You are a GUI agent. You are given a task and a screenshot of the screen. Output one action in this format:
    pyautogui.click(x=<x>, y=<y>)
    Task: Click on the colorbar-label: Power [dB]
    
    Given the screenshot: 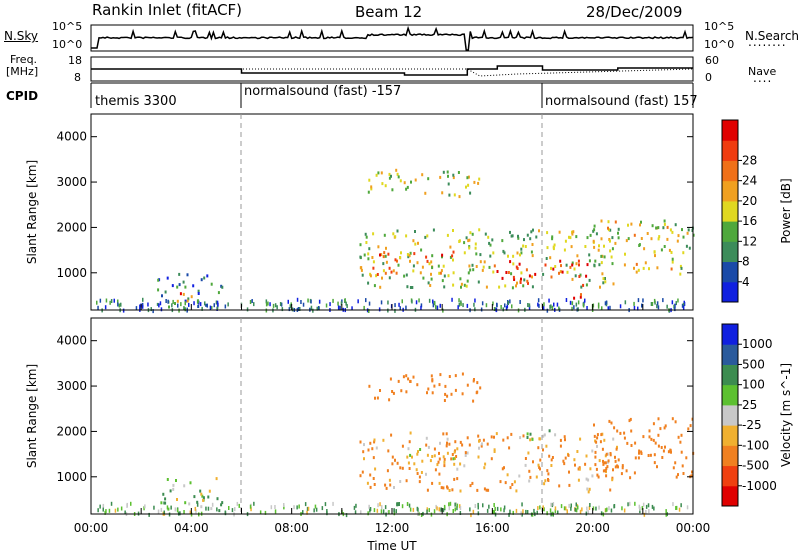 What is the action you would take?
    pyautogui.click(x=786, y=210)
    